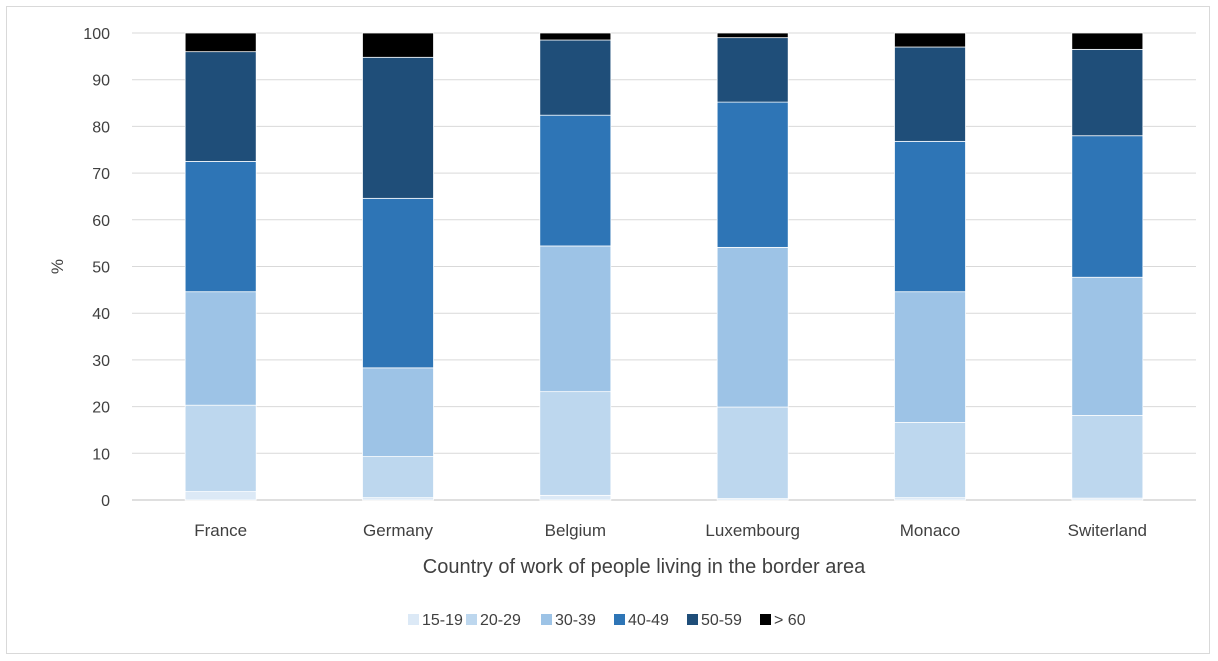 The image size is (1218, 661). What do you see at coordinates (790, 620) in the screenshot?
I see `legend-label: > 60` at bounding box center [790, 620].